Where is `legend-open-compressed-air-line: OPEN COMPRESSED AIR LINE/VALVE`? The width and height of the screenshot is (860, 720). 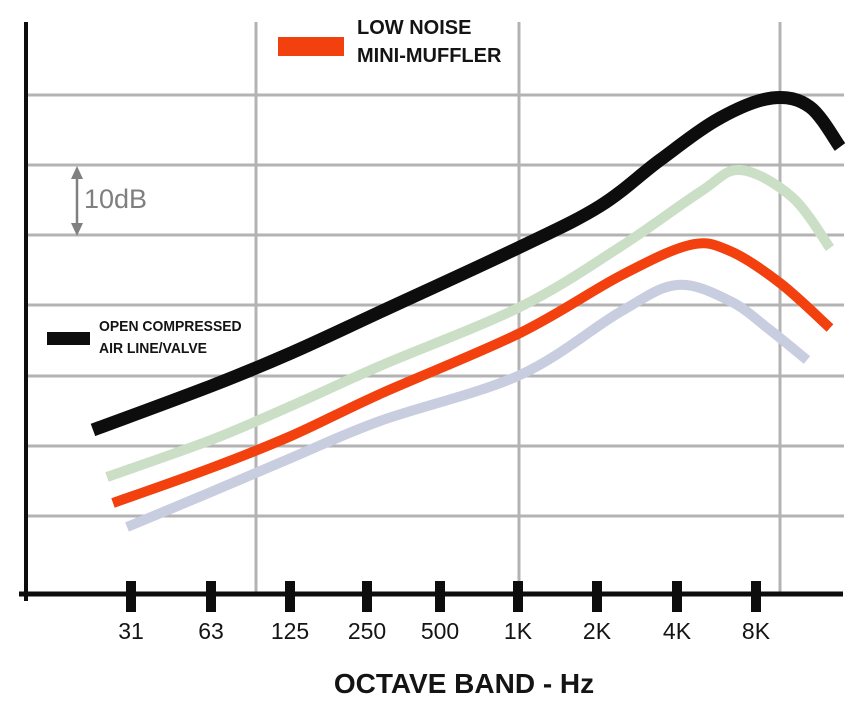 legend-open-compressed-air-line: OPEN COMPRESSED AIR LINE/VALVE is located at coordinates (149, 338).